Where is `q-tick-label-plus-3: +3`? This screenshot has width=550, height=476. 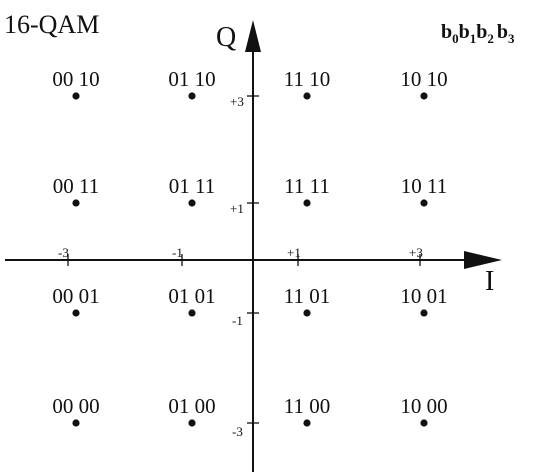
q-tick-label-plus-3: +3 is located at coordinates (237, 101).